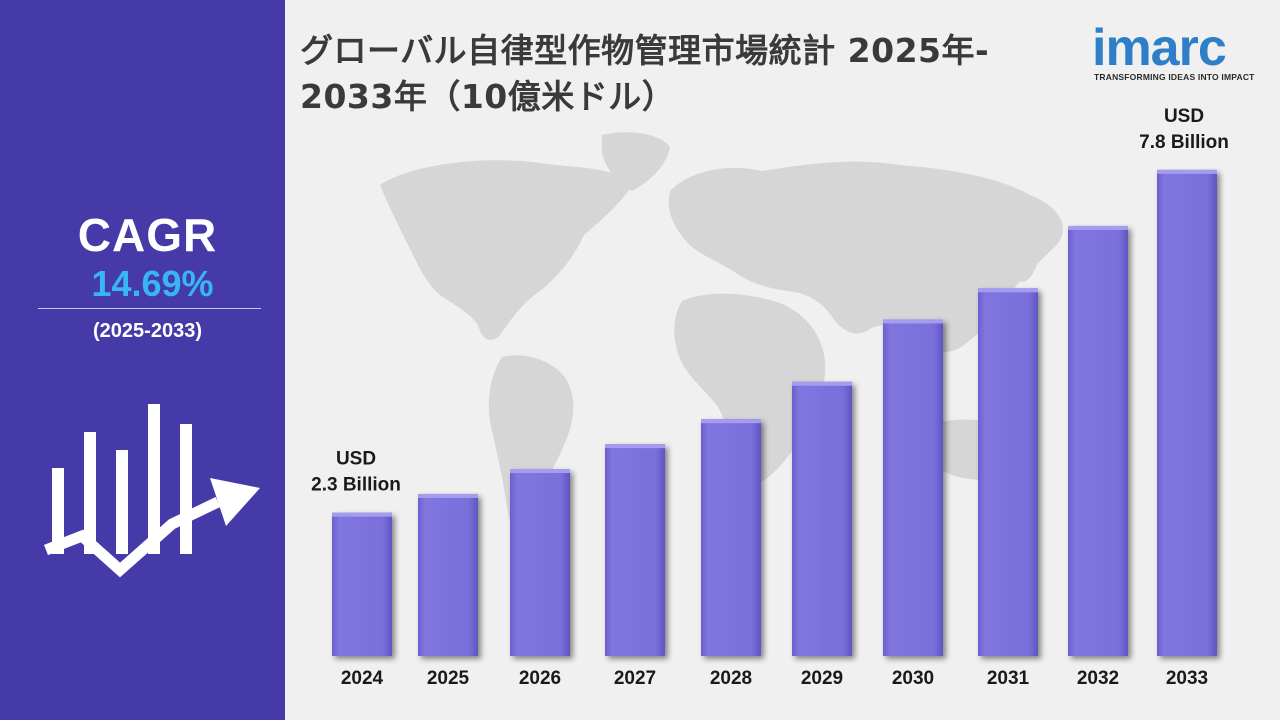 The image size is (1280, 720). I want to click on bar-2033, so click(1187, 412).